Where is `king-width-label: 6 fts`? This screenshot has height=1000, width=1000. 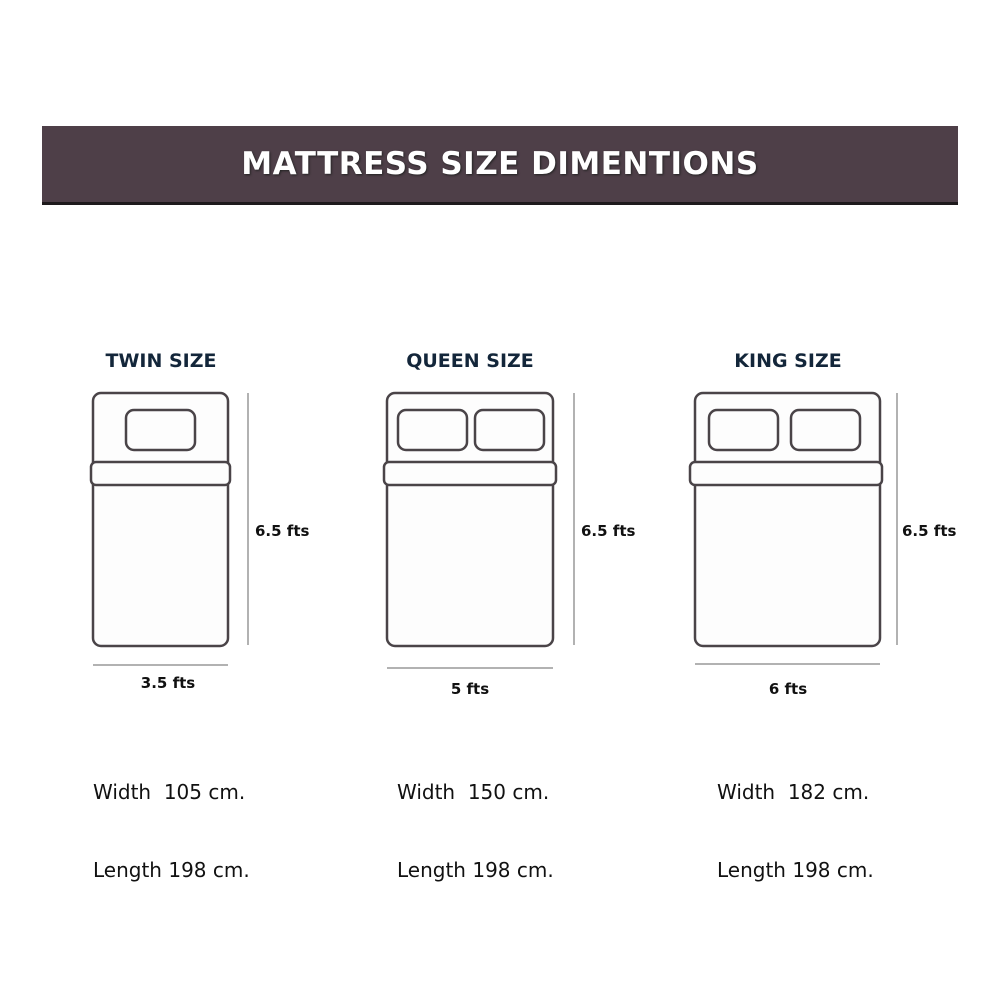 king-width-label: 6 fts is located at coordinates (788, 689).